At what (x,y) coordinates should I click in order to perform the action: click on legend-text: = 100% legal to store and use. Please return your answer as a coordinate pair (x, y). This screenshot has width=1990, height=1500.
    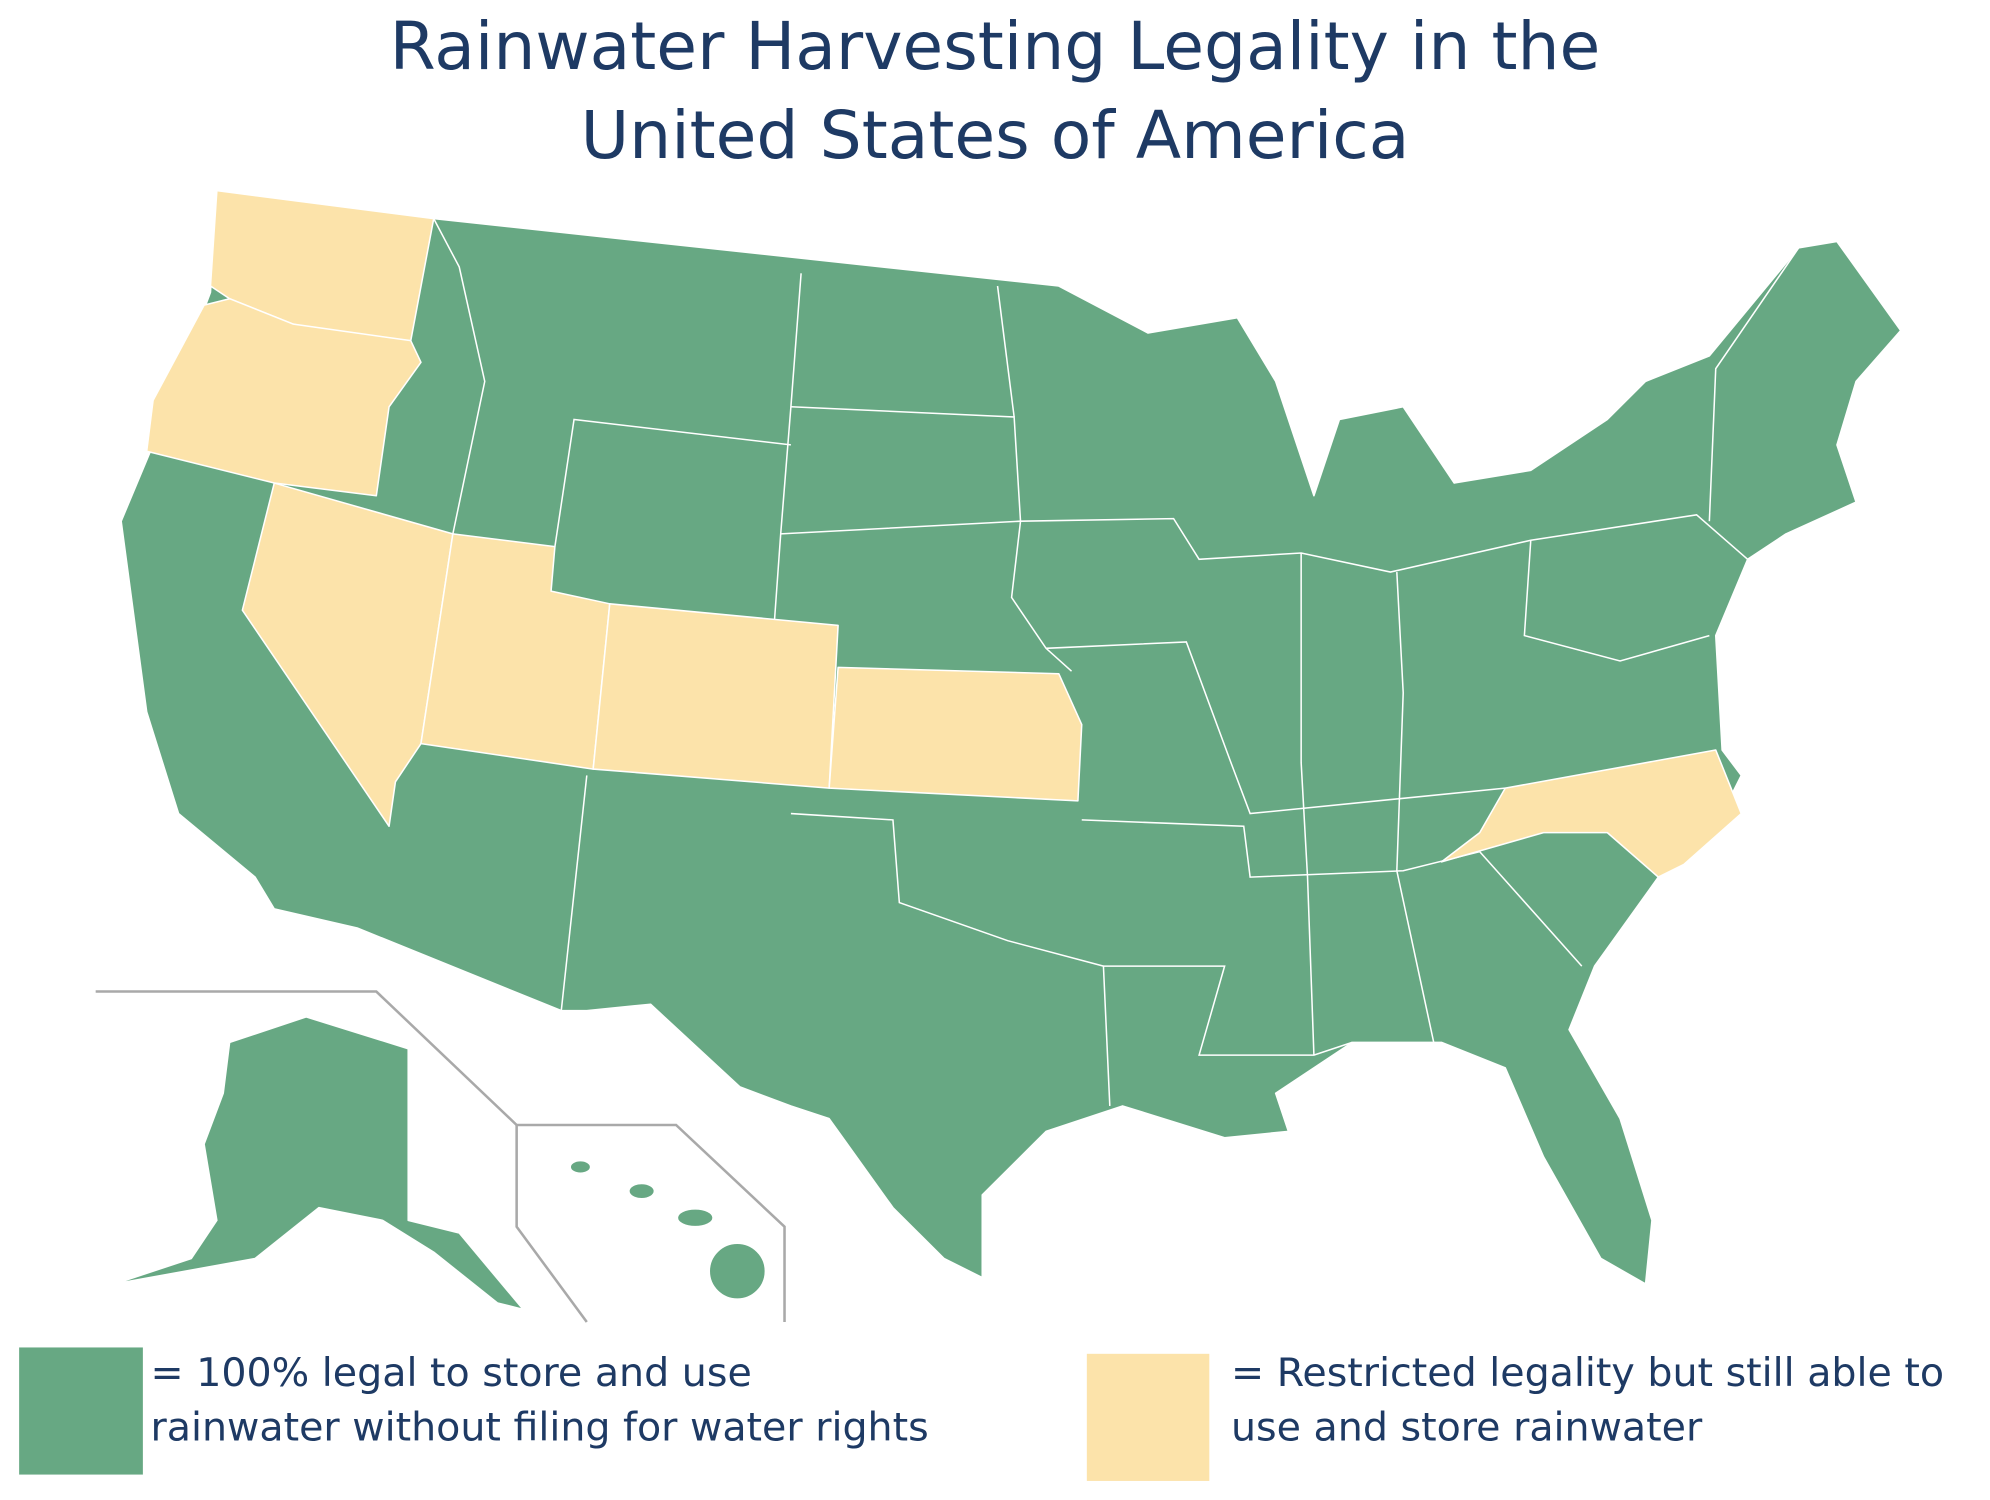
    Looking at the image, I should click on (451, 1373).